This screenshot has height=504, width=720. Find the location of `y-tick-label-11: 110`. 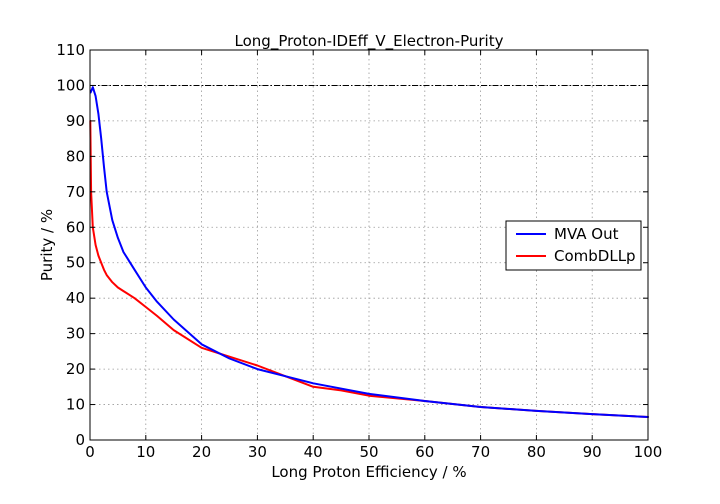

y-tick-label-11: 110 is located at coordinates (70, 50).